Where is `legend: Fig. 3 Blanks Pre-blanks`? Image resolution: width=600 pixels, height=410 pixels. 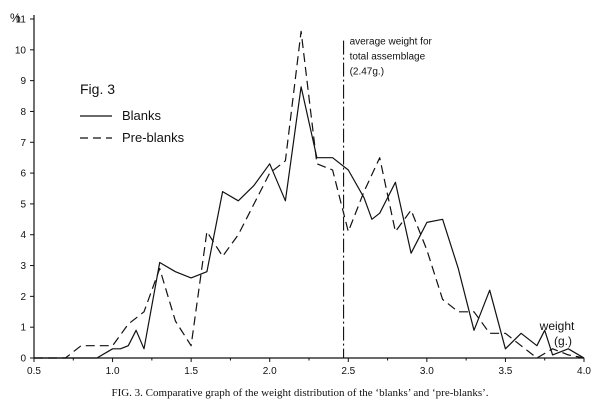 legend: Fig. 3 Blanks Pre-blanks is located at coordinates (132, 113).